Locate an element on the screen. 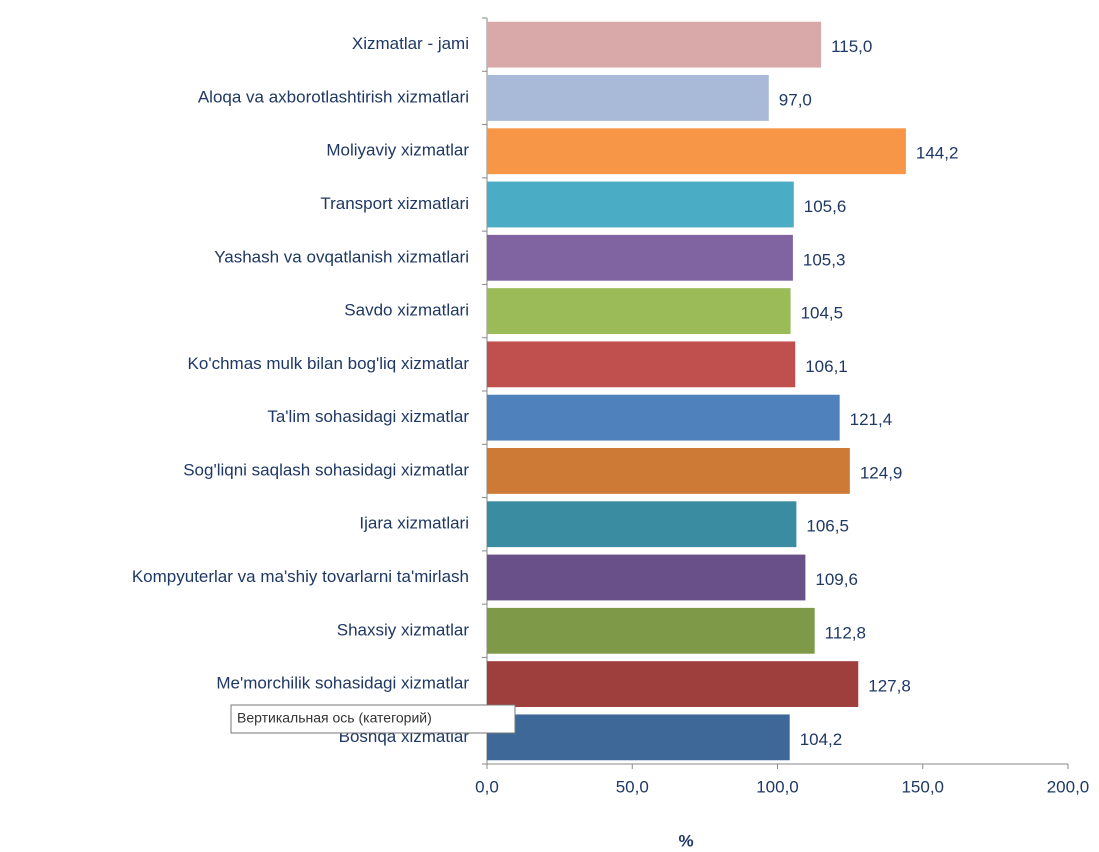 The image size is (1099, 852). value-label: 115,0 is located at coordinates (851, 46).